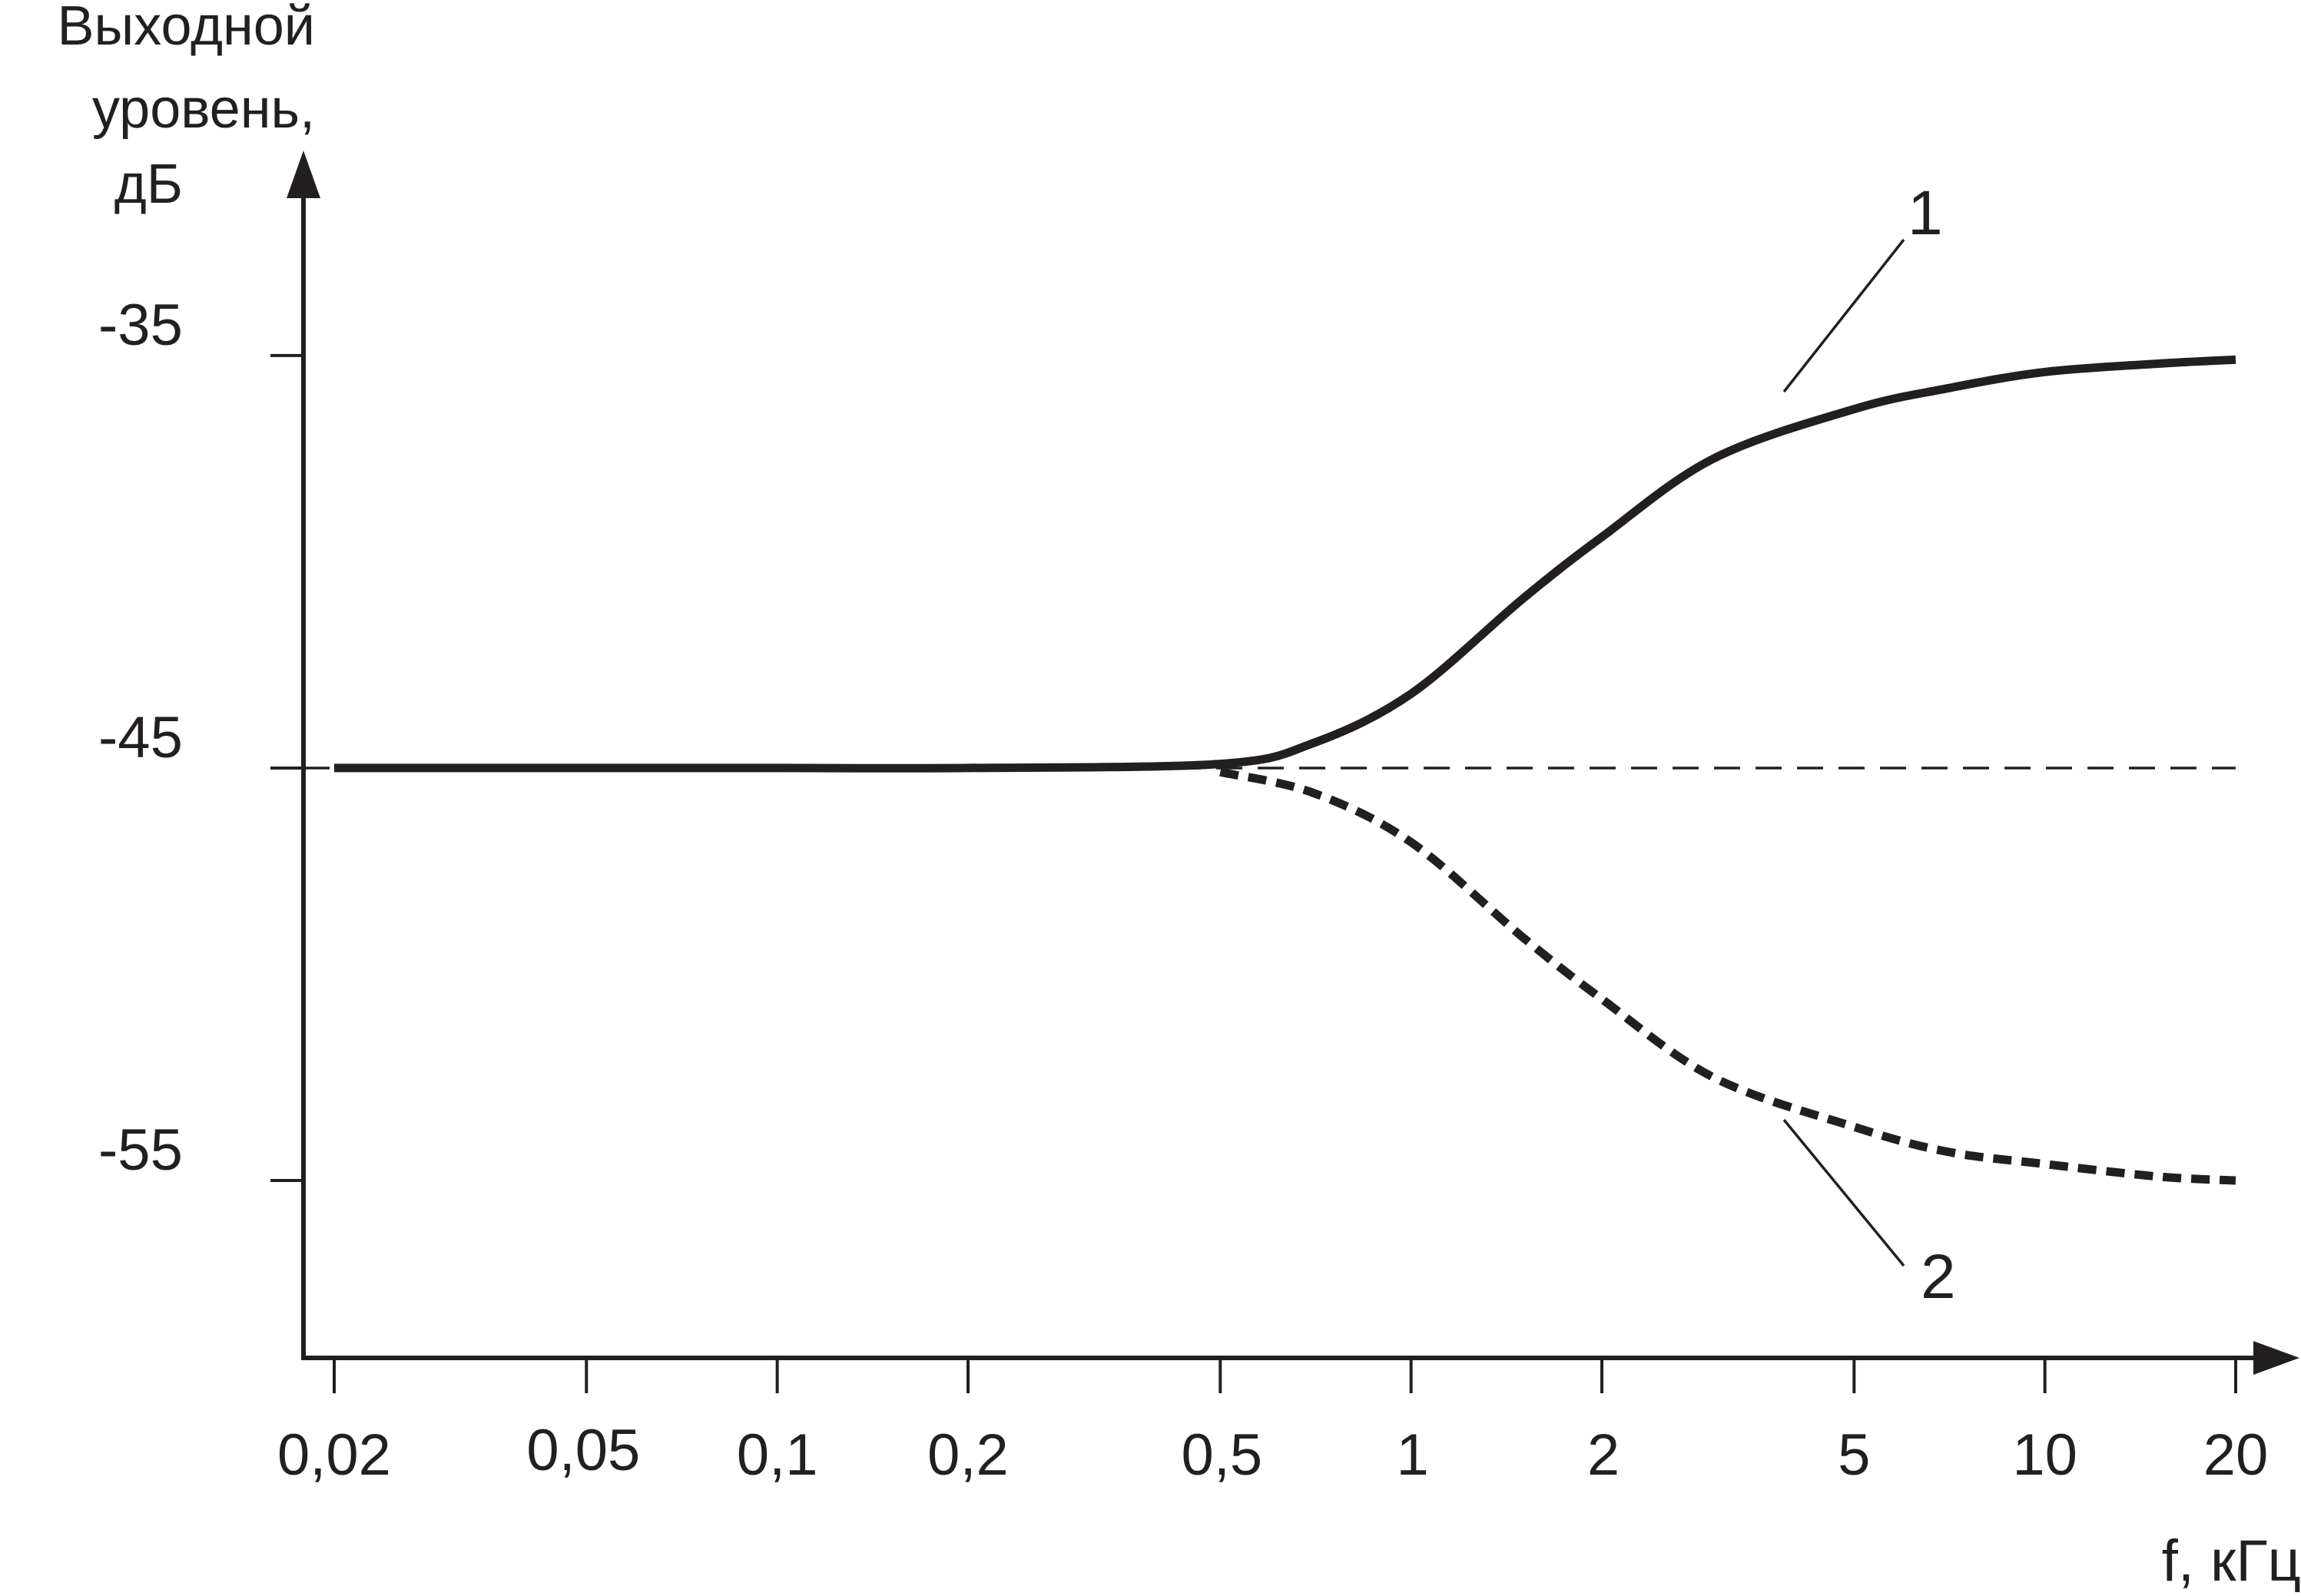 This screenshot has height=1596, width=2301. Describe the element at coordinates (334, 1455) in the screenshot. I see `x-tick-label: 0,02` at that location.